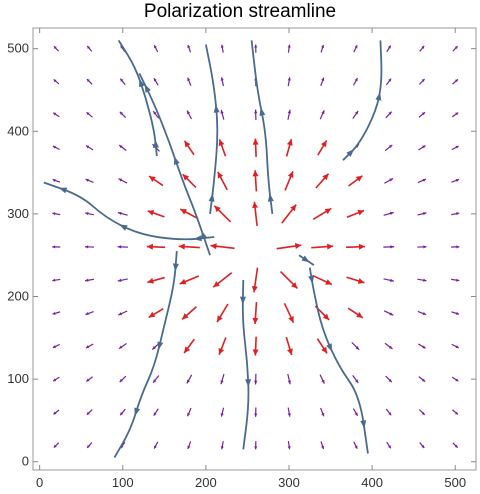  I want to click on y-tick-label: 100, so click(18, 378).